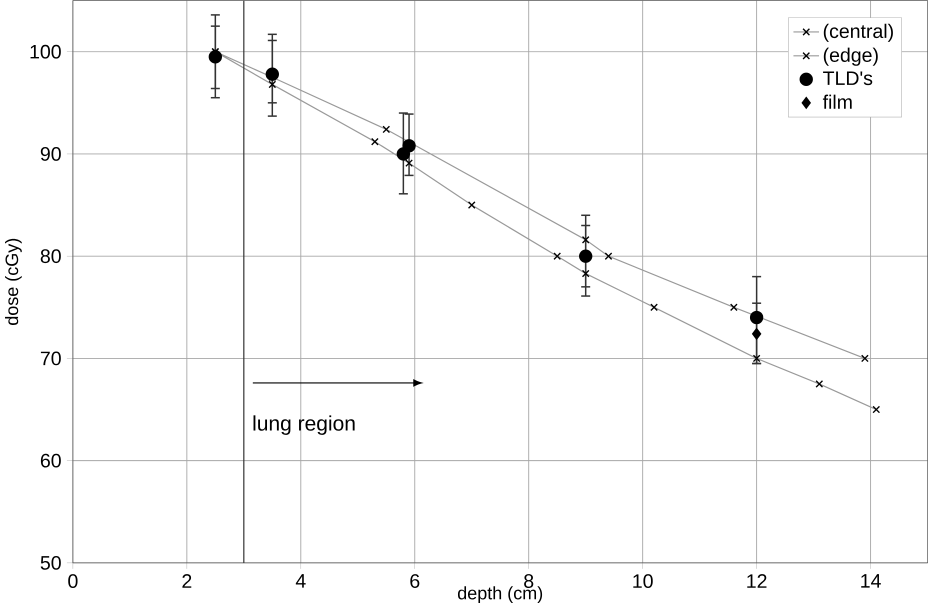 The image size is (928, 608). What do you see at coordinates (304, 425) in the screenshot?
I see `ref-line-label: lung region` at bounding box center [304, 425].